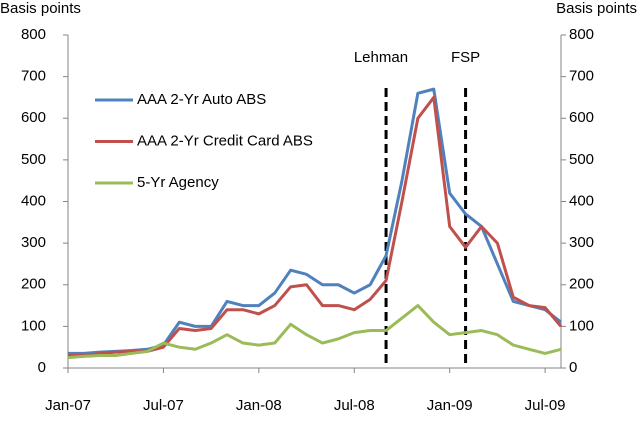  I want to click on y2-axis-label: Basis points, so click(596, 8).